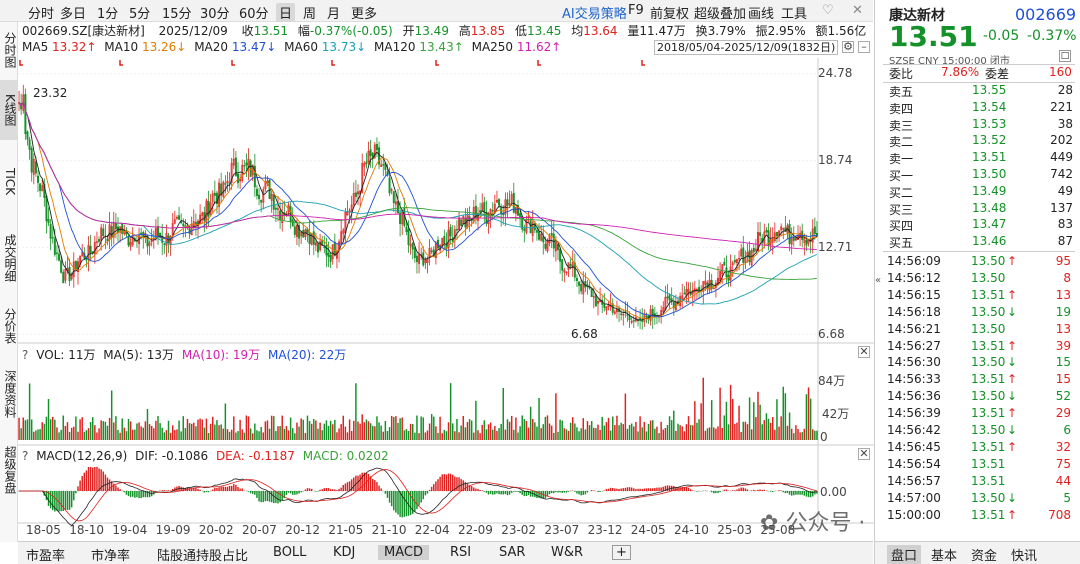 Image resolution: width=1080 pixels, height=564 pixels. What do you see at coordinates (982, 225) in the screenshot?
I see `bid-row: 买四 13.47 83` at bounding box center [982, 225].